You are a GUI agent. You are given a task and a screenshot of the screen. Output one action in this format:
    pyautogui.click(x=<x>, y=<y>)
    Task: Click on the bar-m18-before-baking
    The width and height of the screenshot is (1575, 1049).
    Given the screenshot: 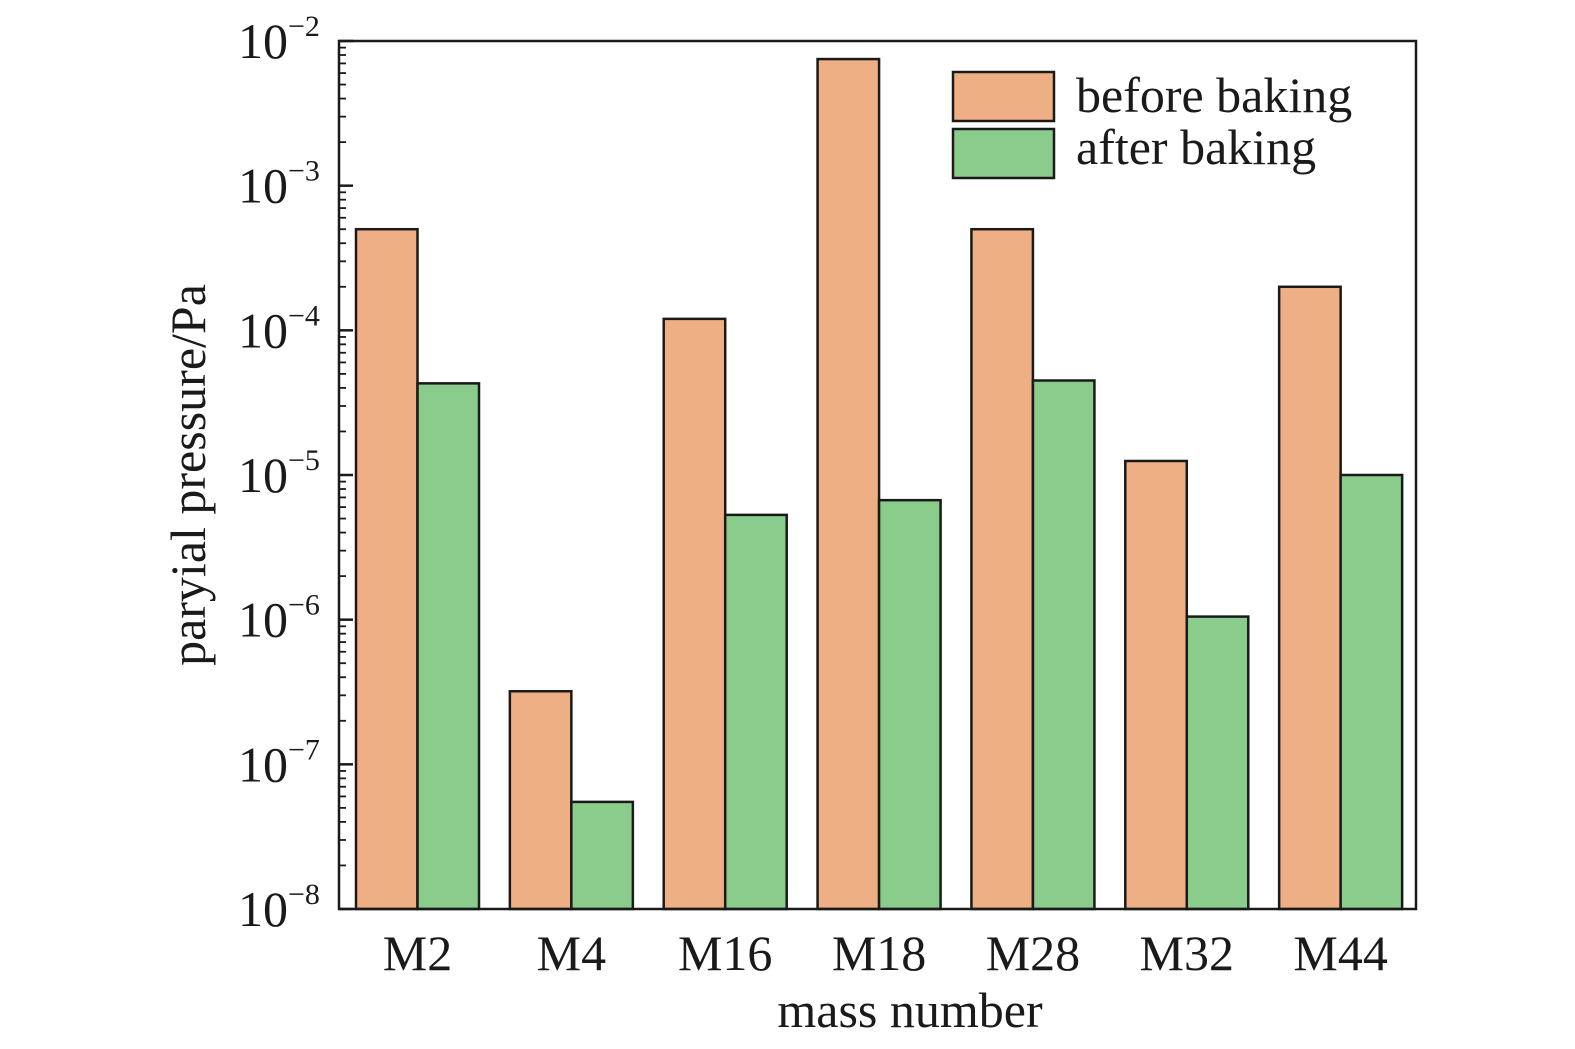 What is the action you would take?
    pyautogui.click(x=848, y=484)
    